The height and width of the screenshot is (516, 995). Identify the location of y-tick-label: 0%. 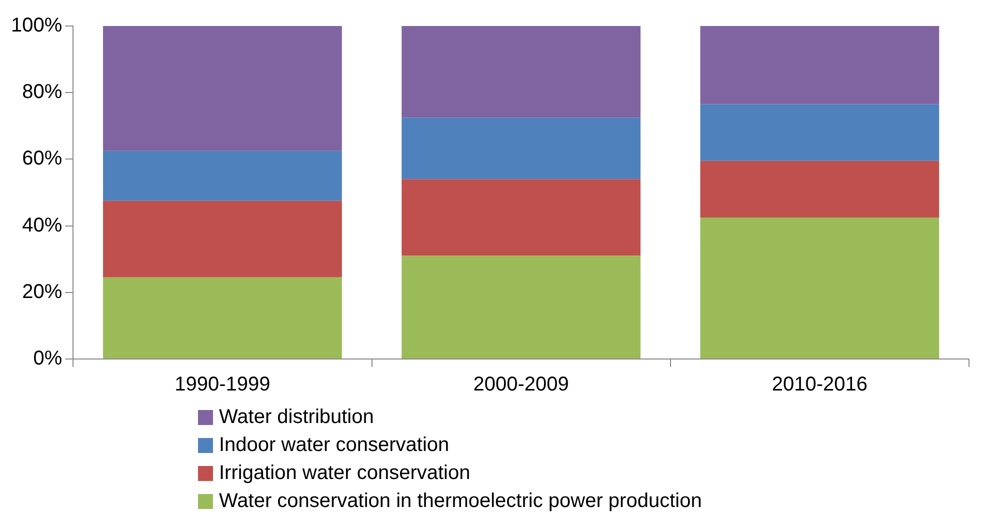
(47, 359).